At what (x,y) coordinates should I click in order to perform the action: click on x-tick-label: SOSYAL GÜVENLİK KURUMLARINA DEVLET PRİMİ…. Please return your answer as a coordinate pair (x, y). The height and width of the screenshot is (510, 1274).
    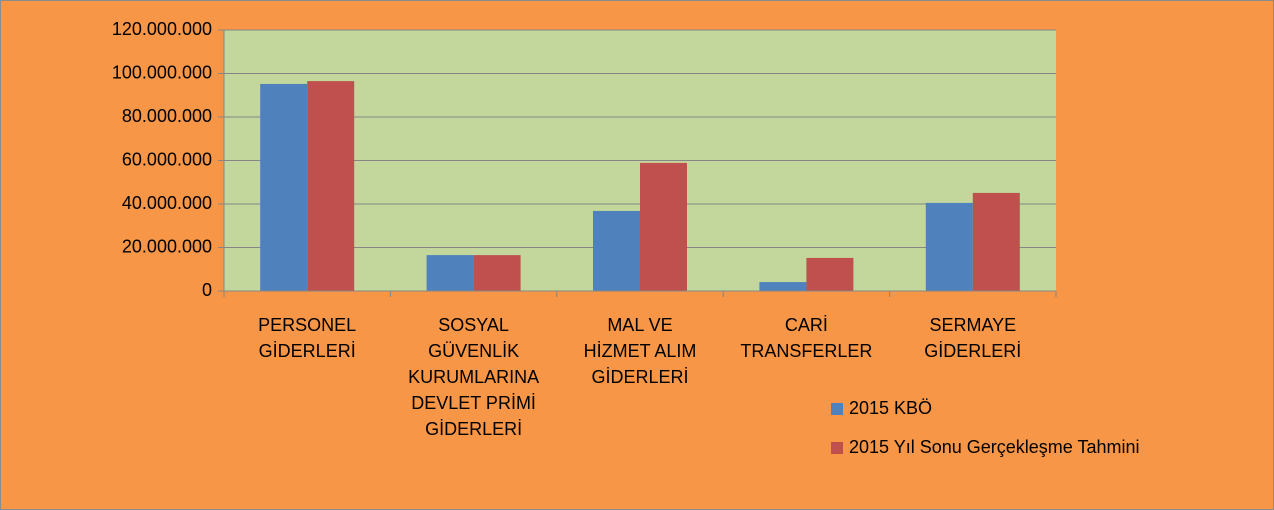
    Looking at the image, I should click on (474, 377).